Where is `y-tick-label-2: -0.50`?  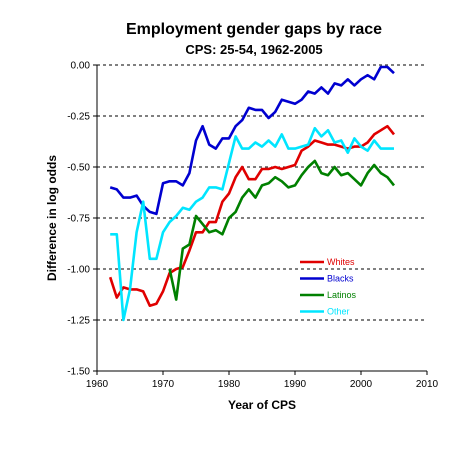
y-tick-label-2: -0.50 is located at coordinates (78, 168).